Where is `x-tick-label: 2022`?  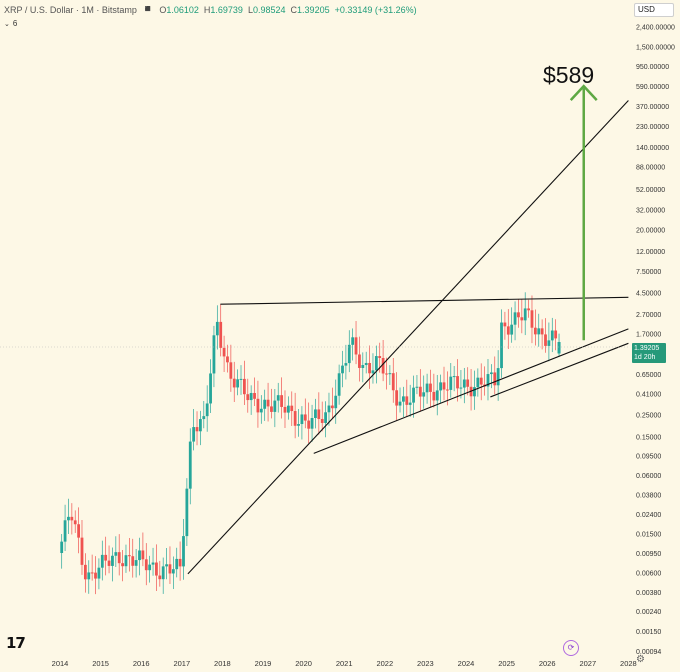 x-tick-label: 2022 is located at coordinates (384, 663).